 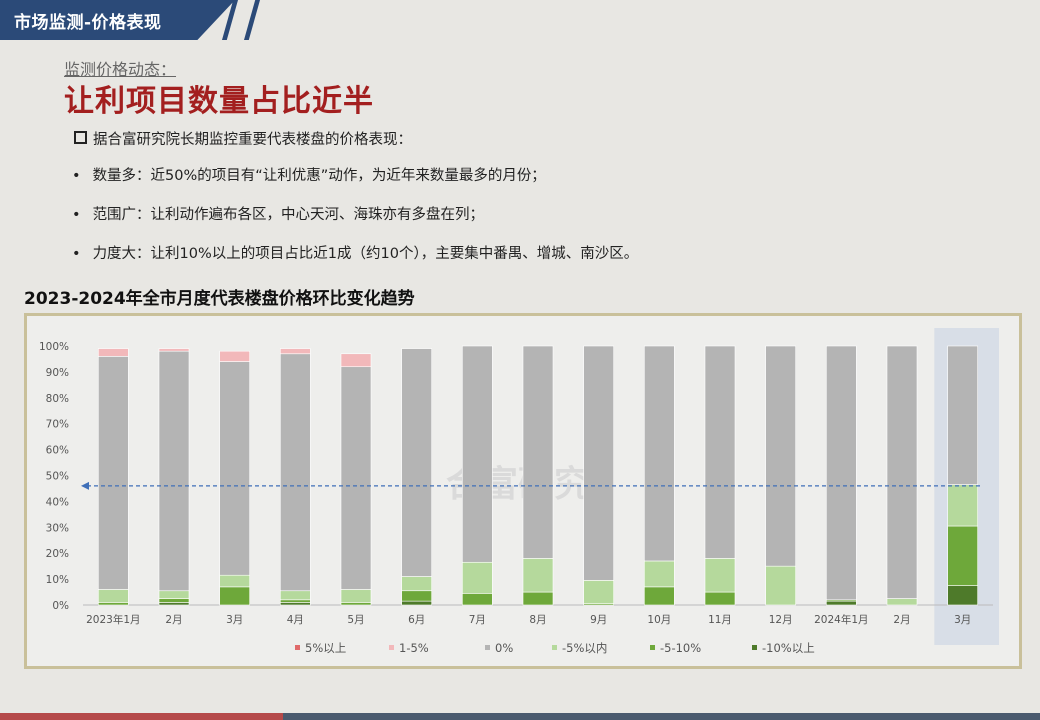 I want to click on legend-label: -10%以上, so click(x=788, y=648).